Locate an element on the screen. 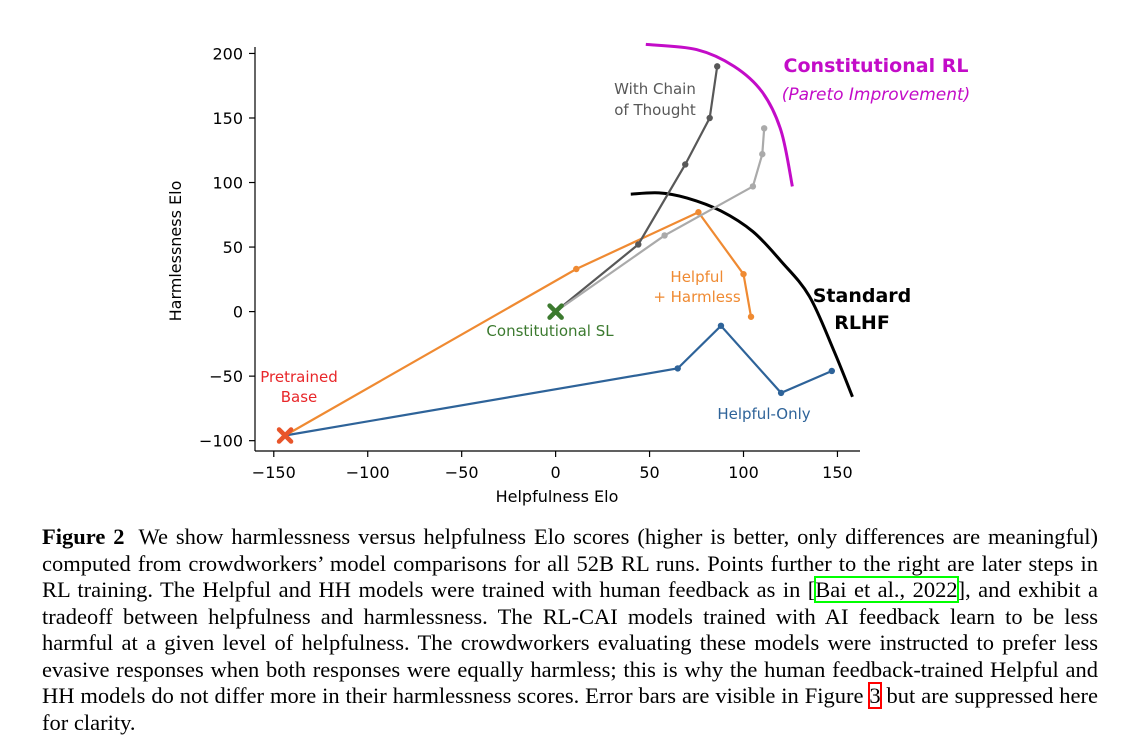  x-tick-label: 50 is located at coordinates (649, 472).